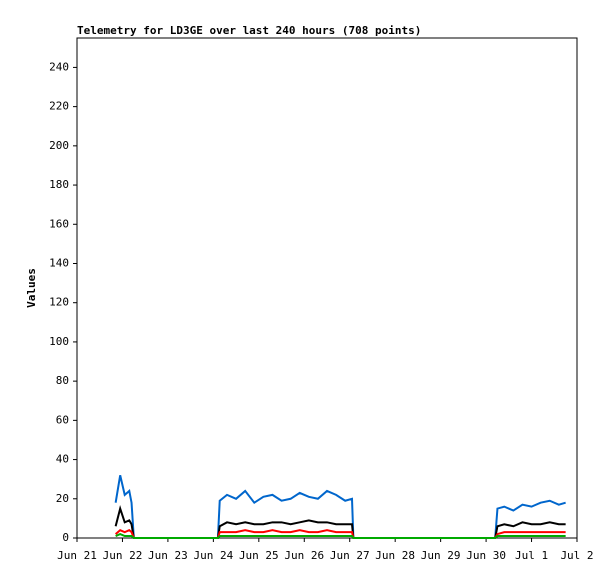 The height and width of the screenshot is (579, 615). I want to click on x-tick-label: Jun 21, so click(77, 555).